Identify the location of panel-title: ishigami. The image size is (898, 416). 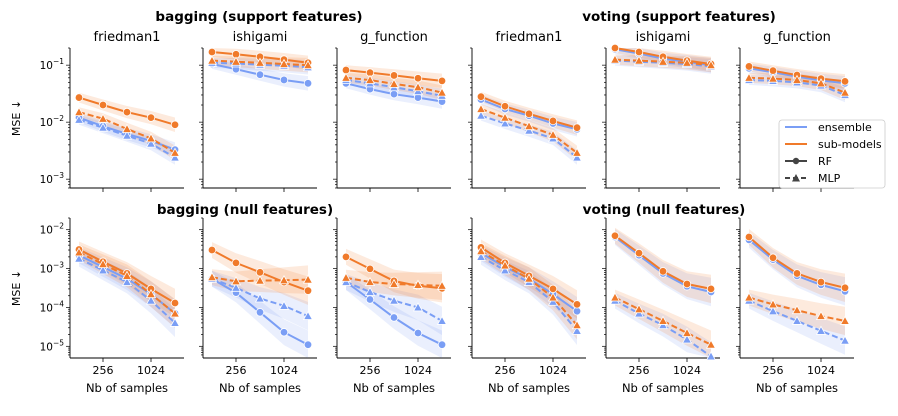
(260, 37).